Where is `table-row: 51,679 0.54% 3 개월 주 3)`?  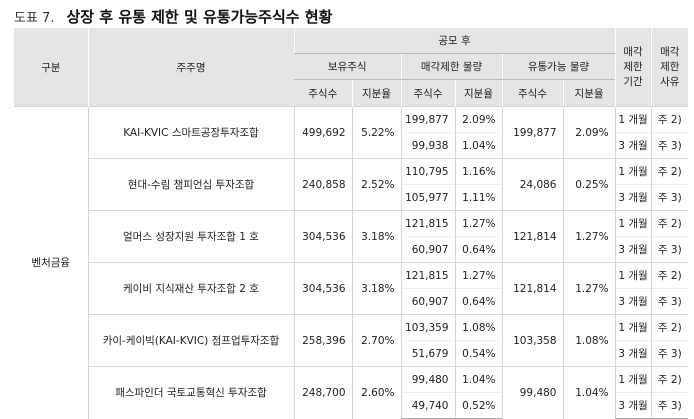 table-row: 51,679 0.54% 3 개월 주 3) is located at coordinates (351, 353).